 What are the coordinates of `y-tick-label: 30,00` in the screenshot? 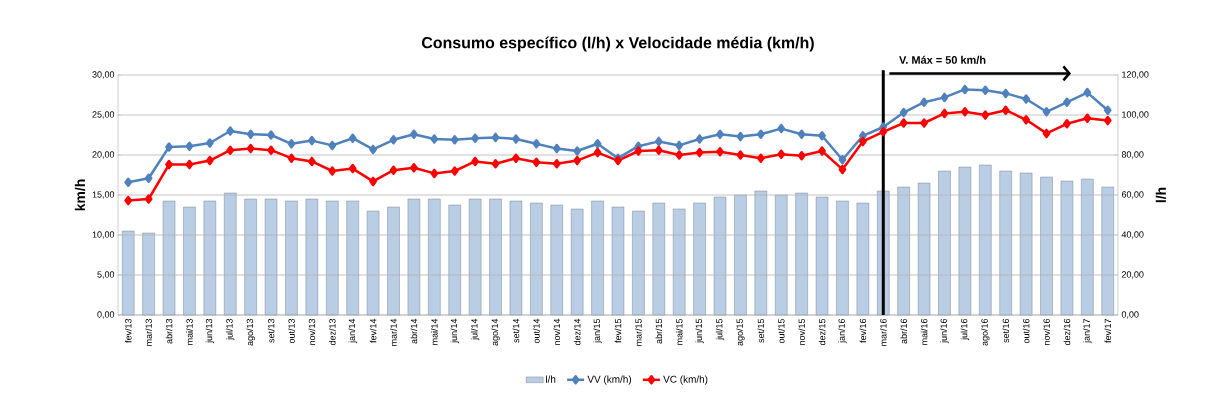 It's located at (103, 75).